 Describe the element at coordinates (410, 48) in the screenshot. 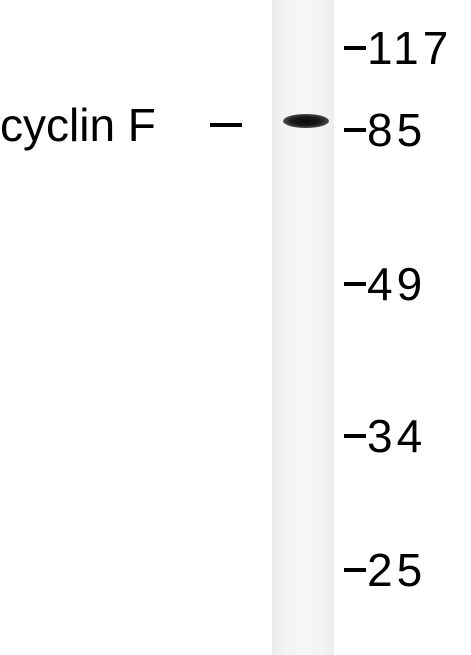

I see `marker-label: 117` at that location.